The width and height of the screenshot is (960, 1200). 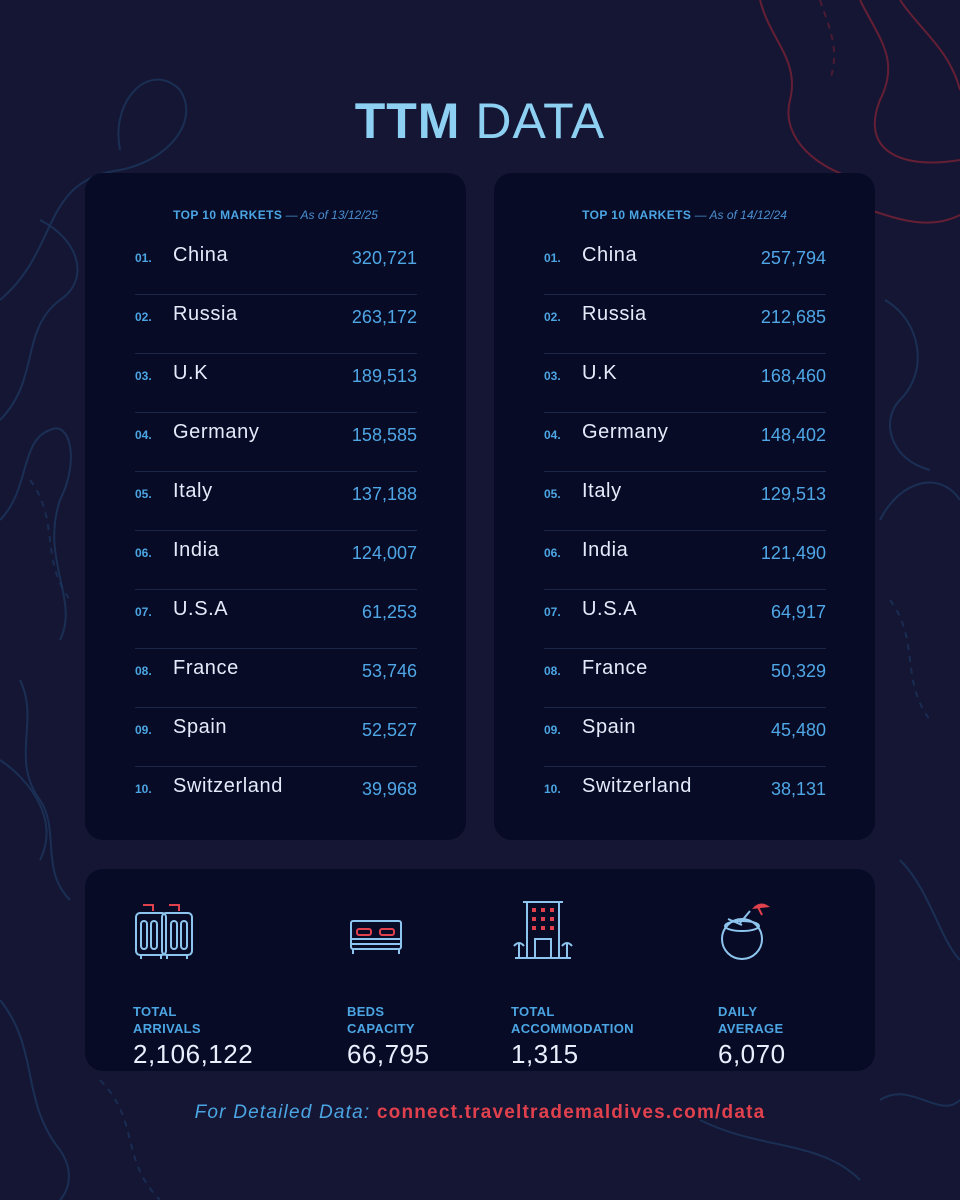 I want to click on arrivals-value: 257,794, so click(x=793, y=258).